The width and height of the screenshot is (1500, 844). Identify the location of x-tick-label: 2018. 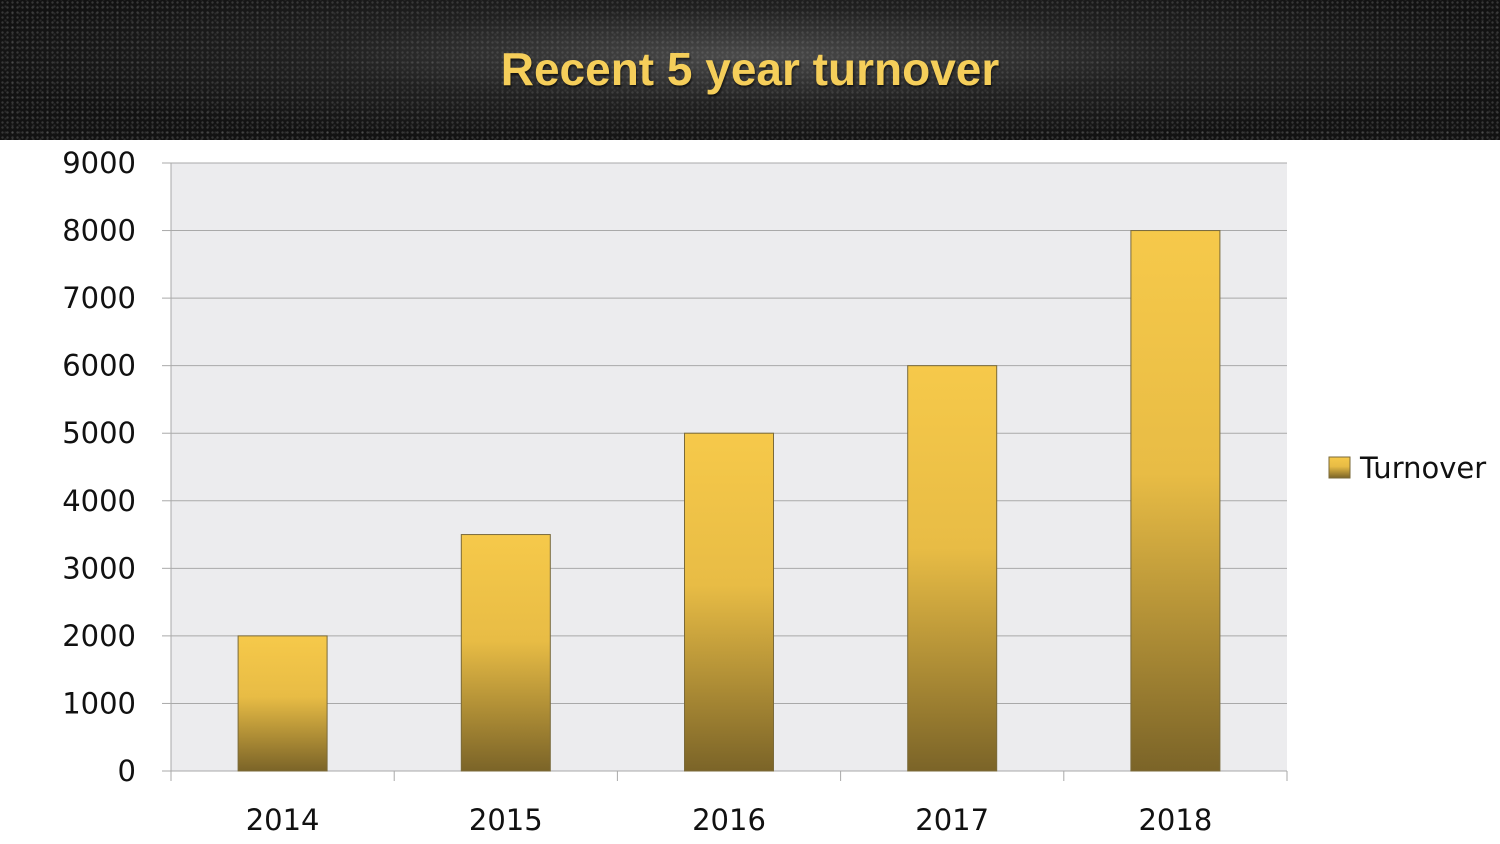
(1175, 820).